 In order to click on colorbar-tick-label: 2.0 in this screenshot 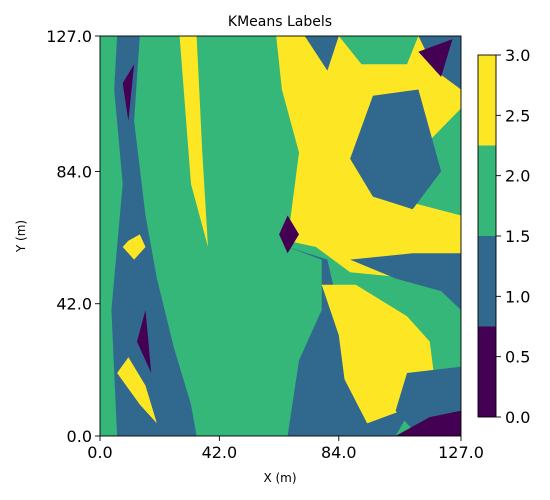, I will do `click(517, 176)`.